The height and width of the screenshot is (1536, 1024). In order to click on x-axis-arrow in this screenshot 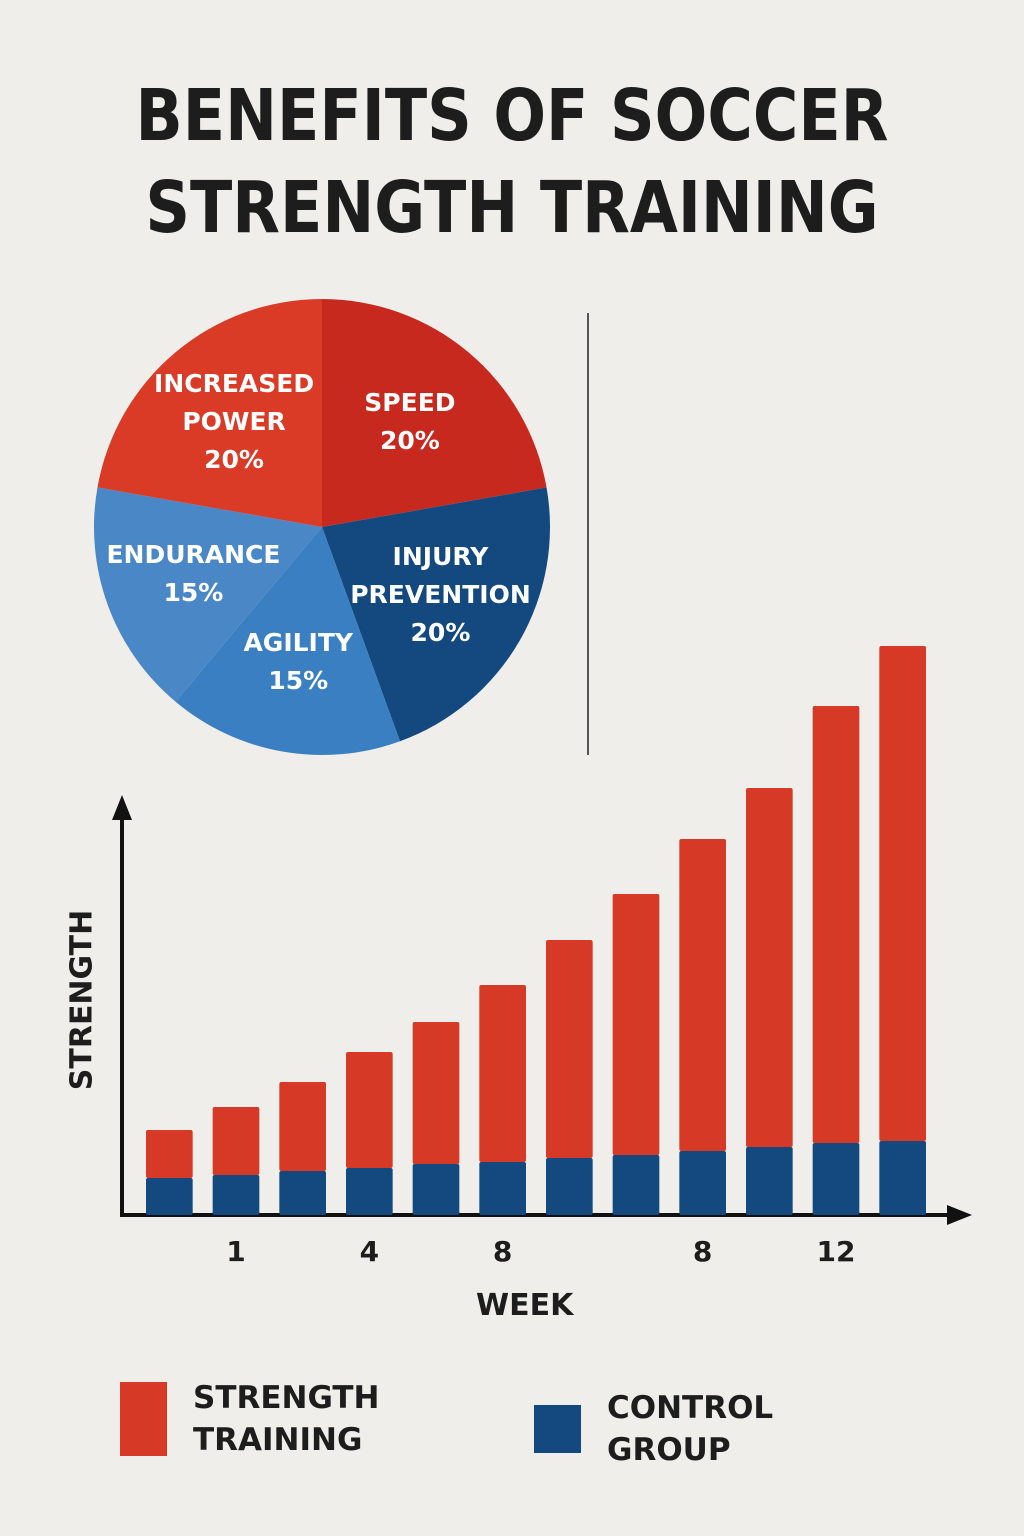, I will do `click(959, 1215)`.